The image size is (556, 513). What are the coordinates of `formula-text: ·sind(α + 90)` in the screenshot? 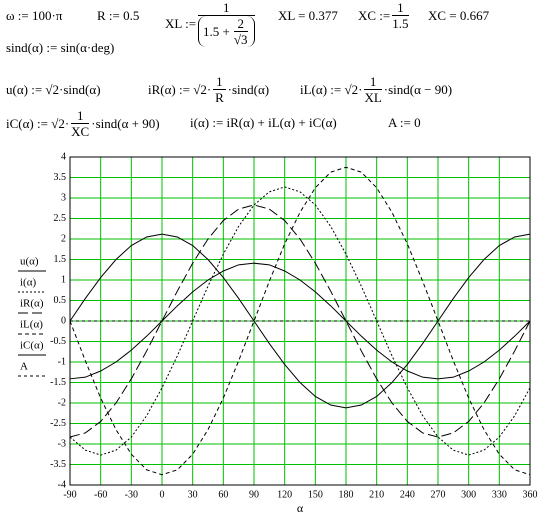 It's located at (125, 123).